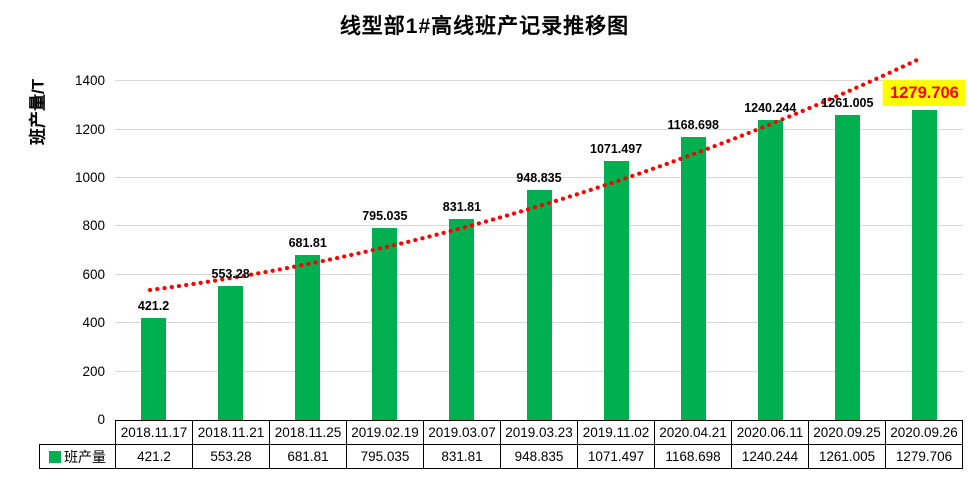 This screenshot has height=488, width=969. I want to click on y-tick-label: 0, so click(101, 419).